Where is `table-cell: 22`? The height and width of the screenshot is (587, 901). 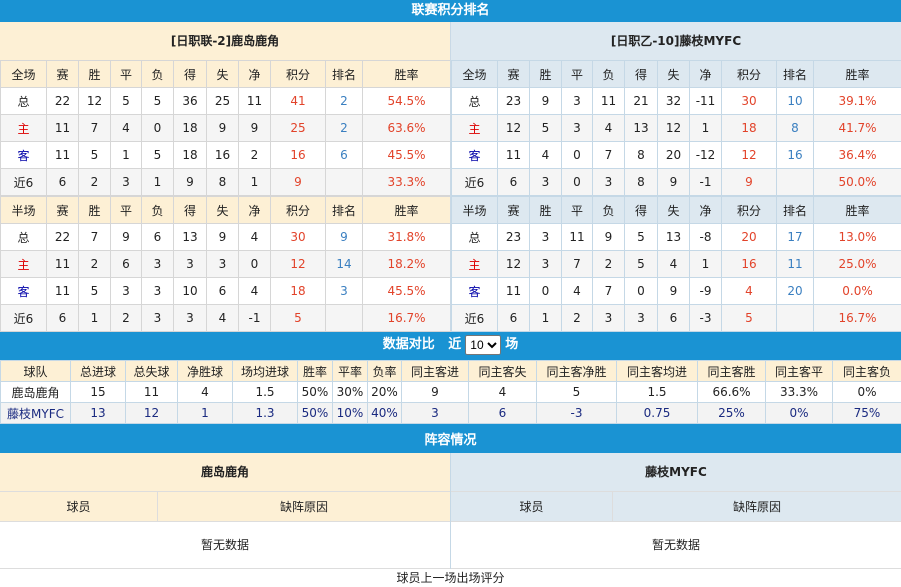
table-cell: 22 is located at coordinates (63, 237).